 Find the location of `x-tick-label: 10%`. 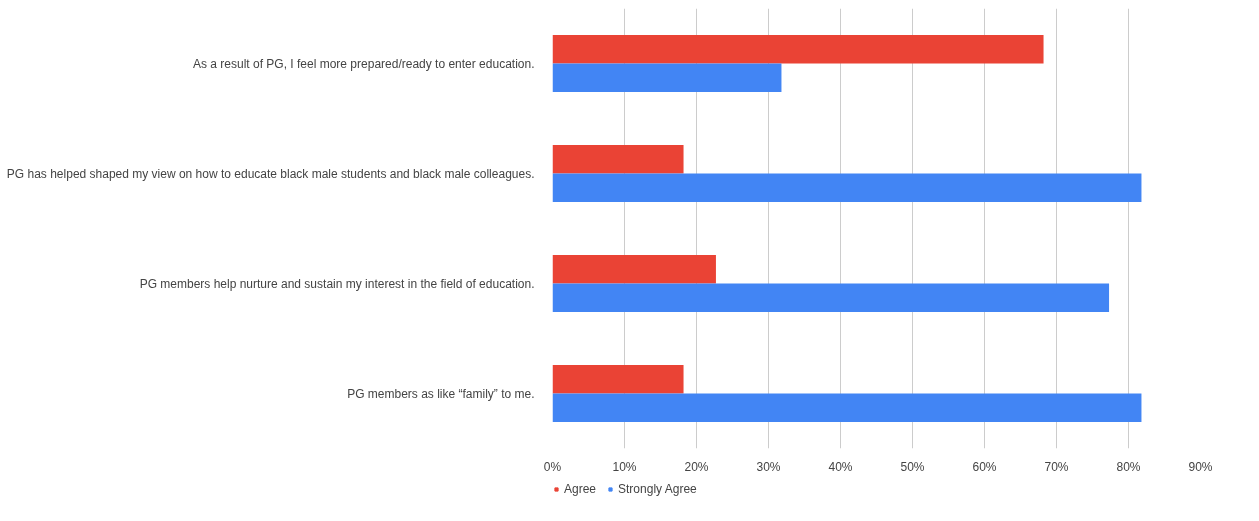

x-tick-label: 10% is located at coordinates (624, 466).